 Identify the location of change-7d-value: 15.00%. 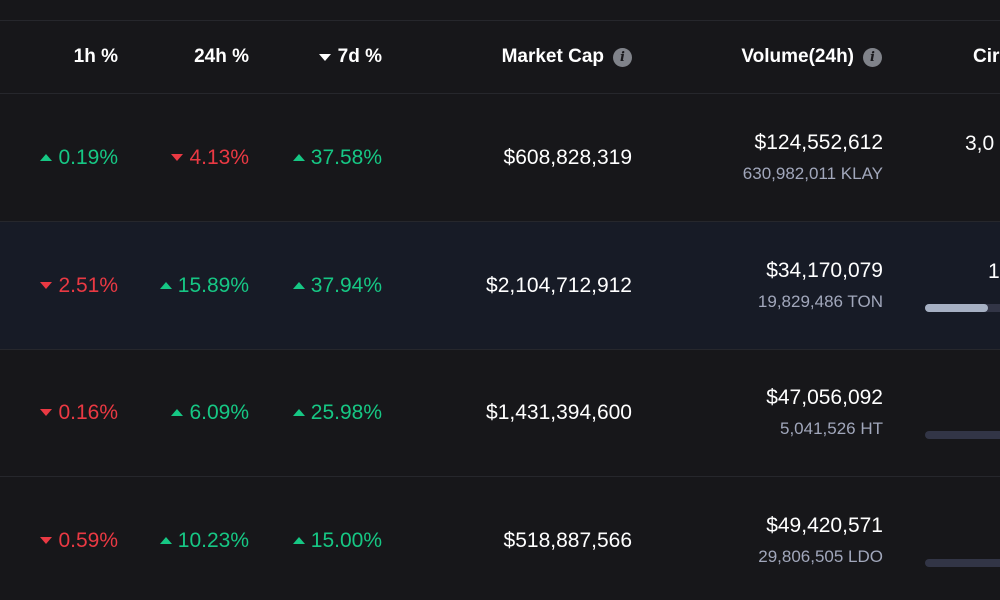
(346, 540).